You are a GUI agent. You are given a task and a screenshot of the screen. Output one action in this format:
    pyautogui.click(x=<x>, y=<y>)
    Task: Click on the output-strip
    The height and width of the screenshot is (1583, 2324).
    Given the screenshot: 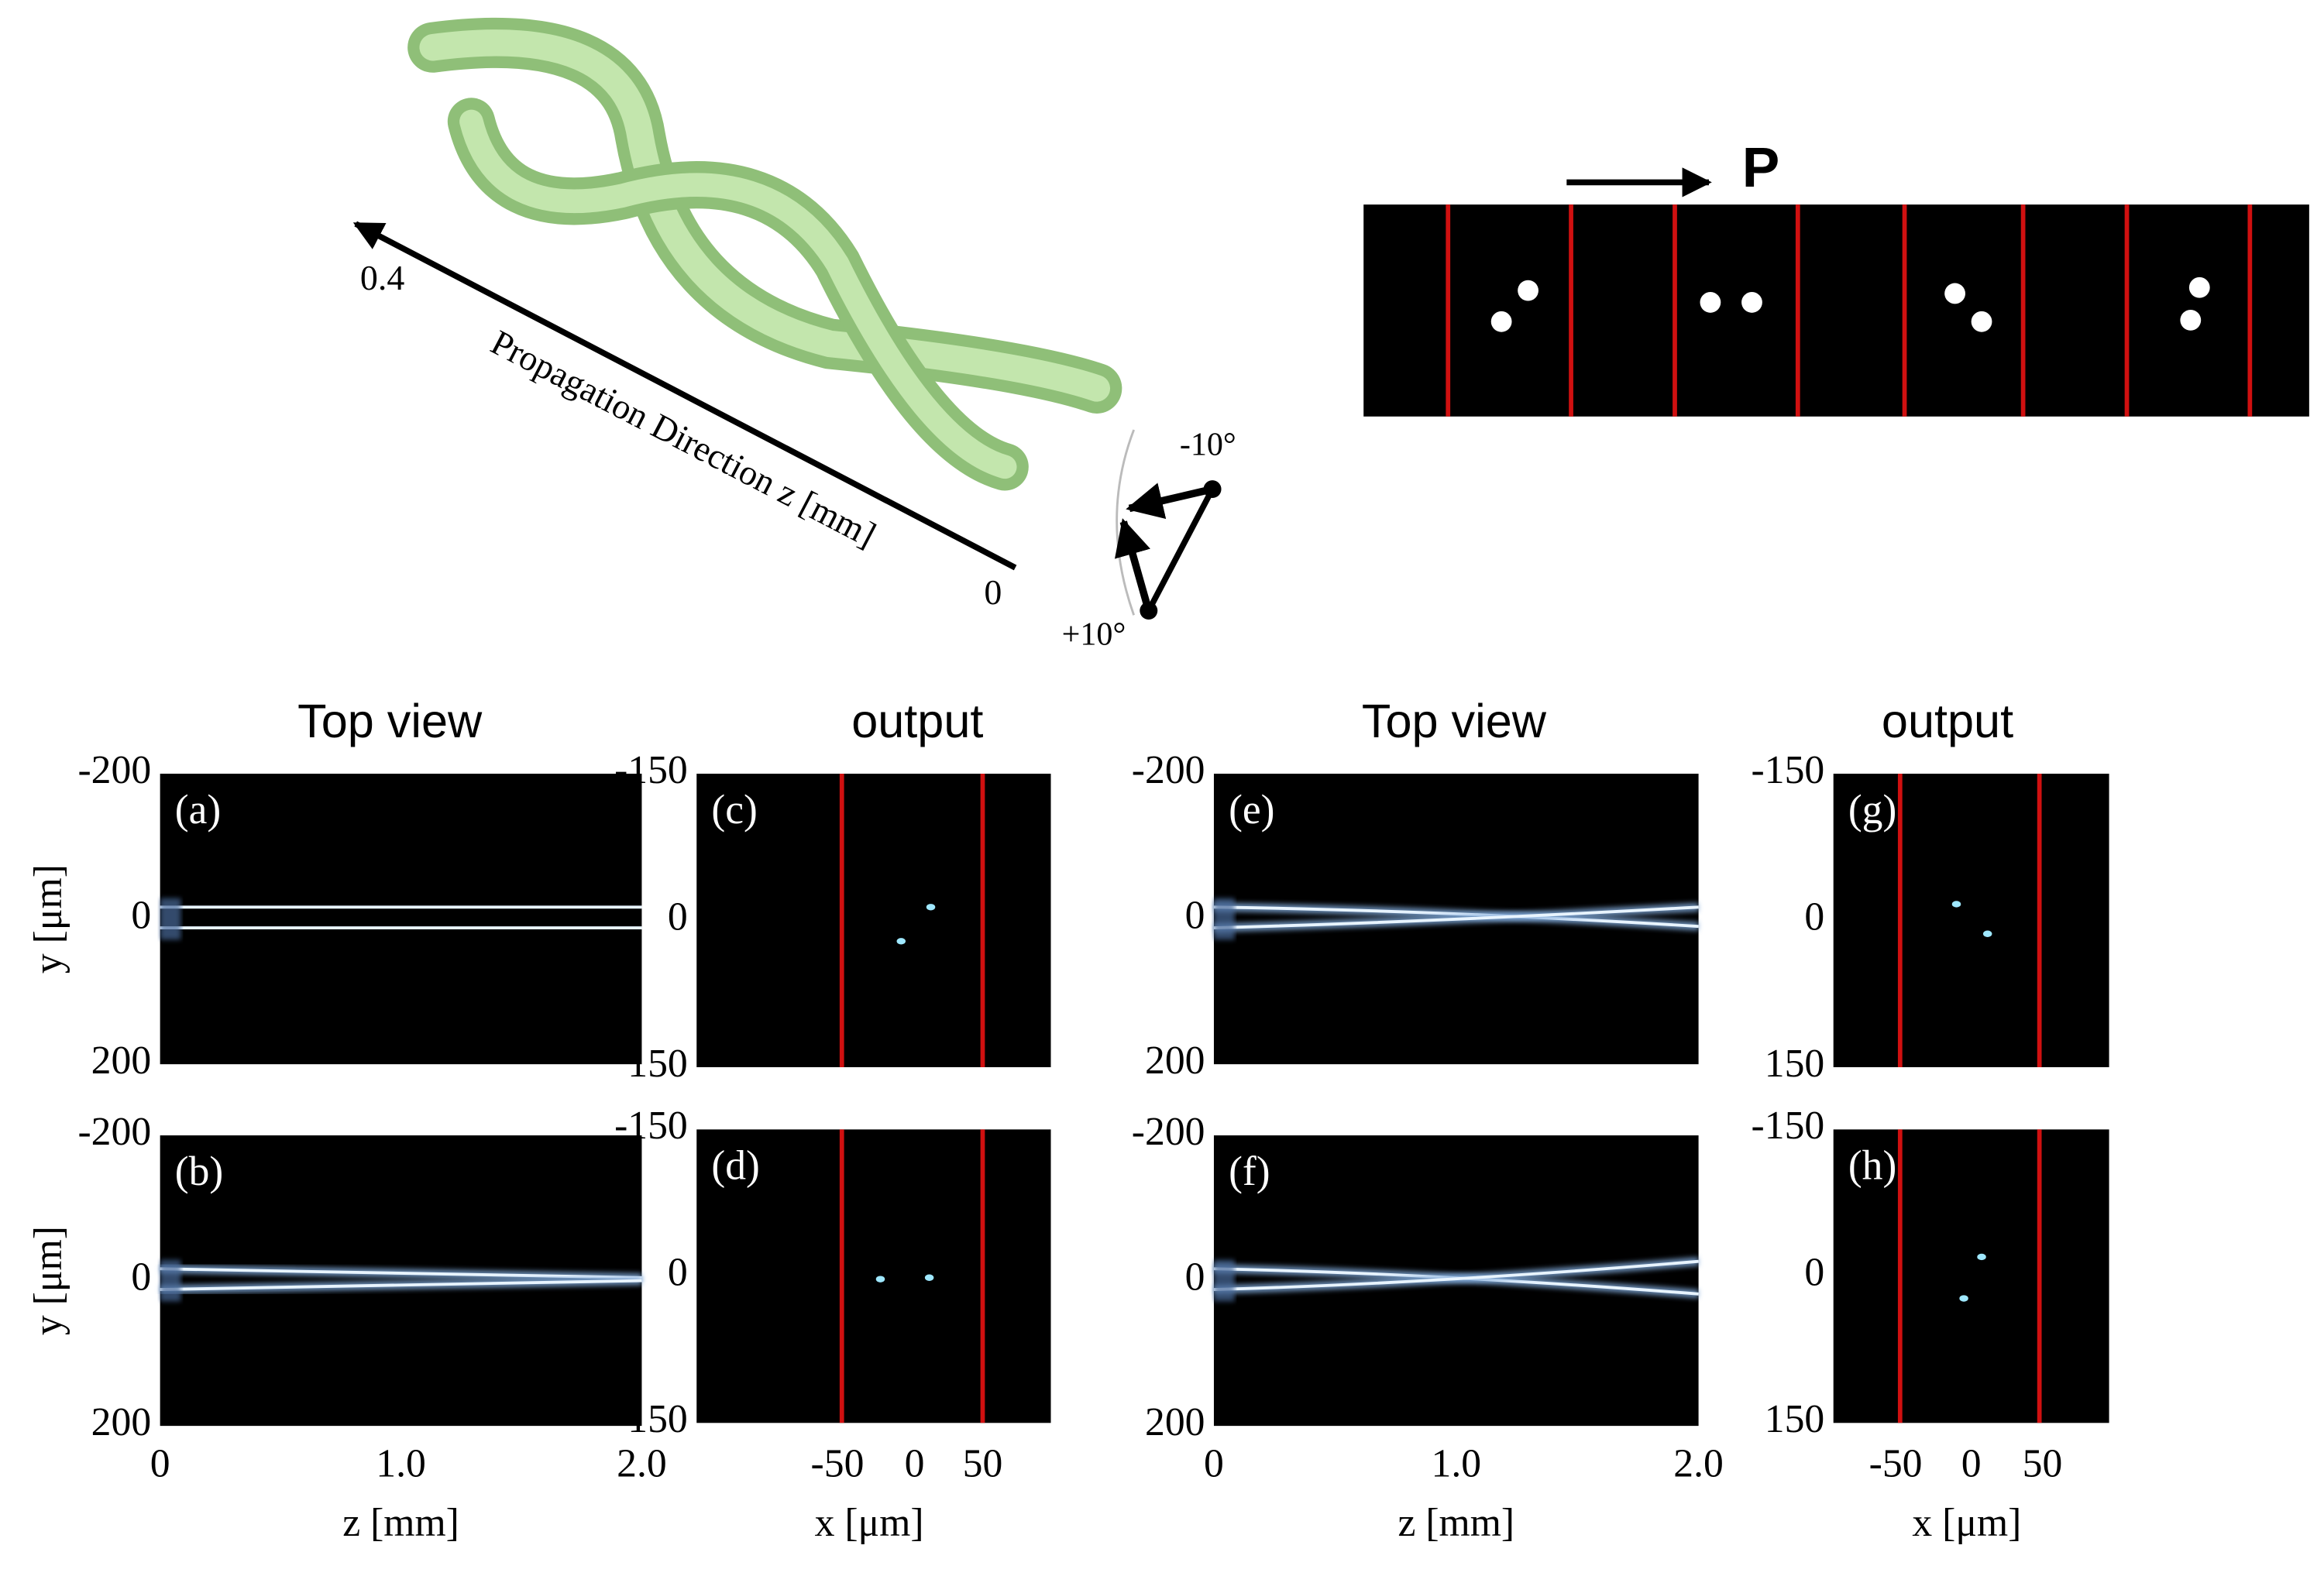 What is the action you would take?
    pyautogui.click(x=1836, y=310)
    